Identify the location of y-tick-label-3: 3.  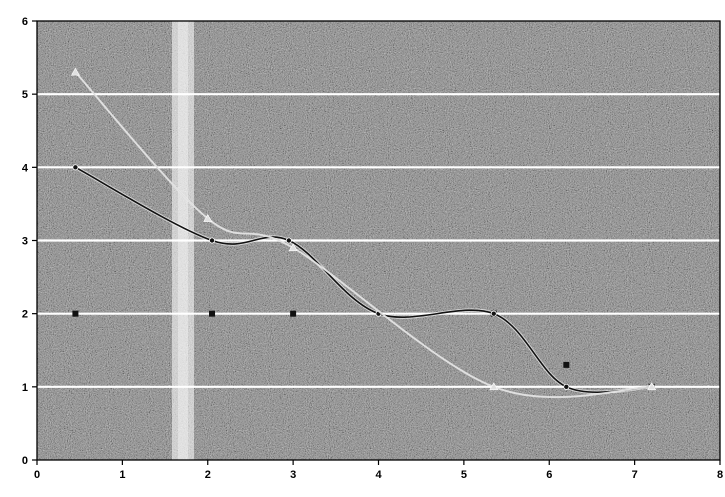
(25, 242).